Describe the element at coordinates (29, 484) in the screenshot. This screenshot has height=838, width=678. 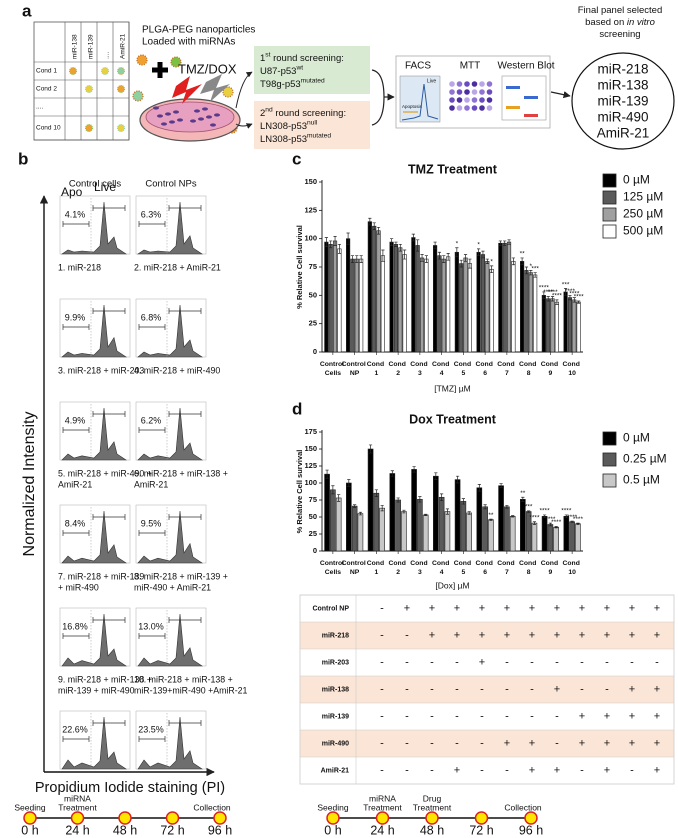
I see `axis-label: Normalized Intensity` at that location.